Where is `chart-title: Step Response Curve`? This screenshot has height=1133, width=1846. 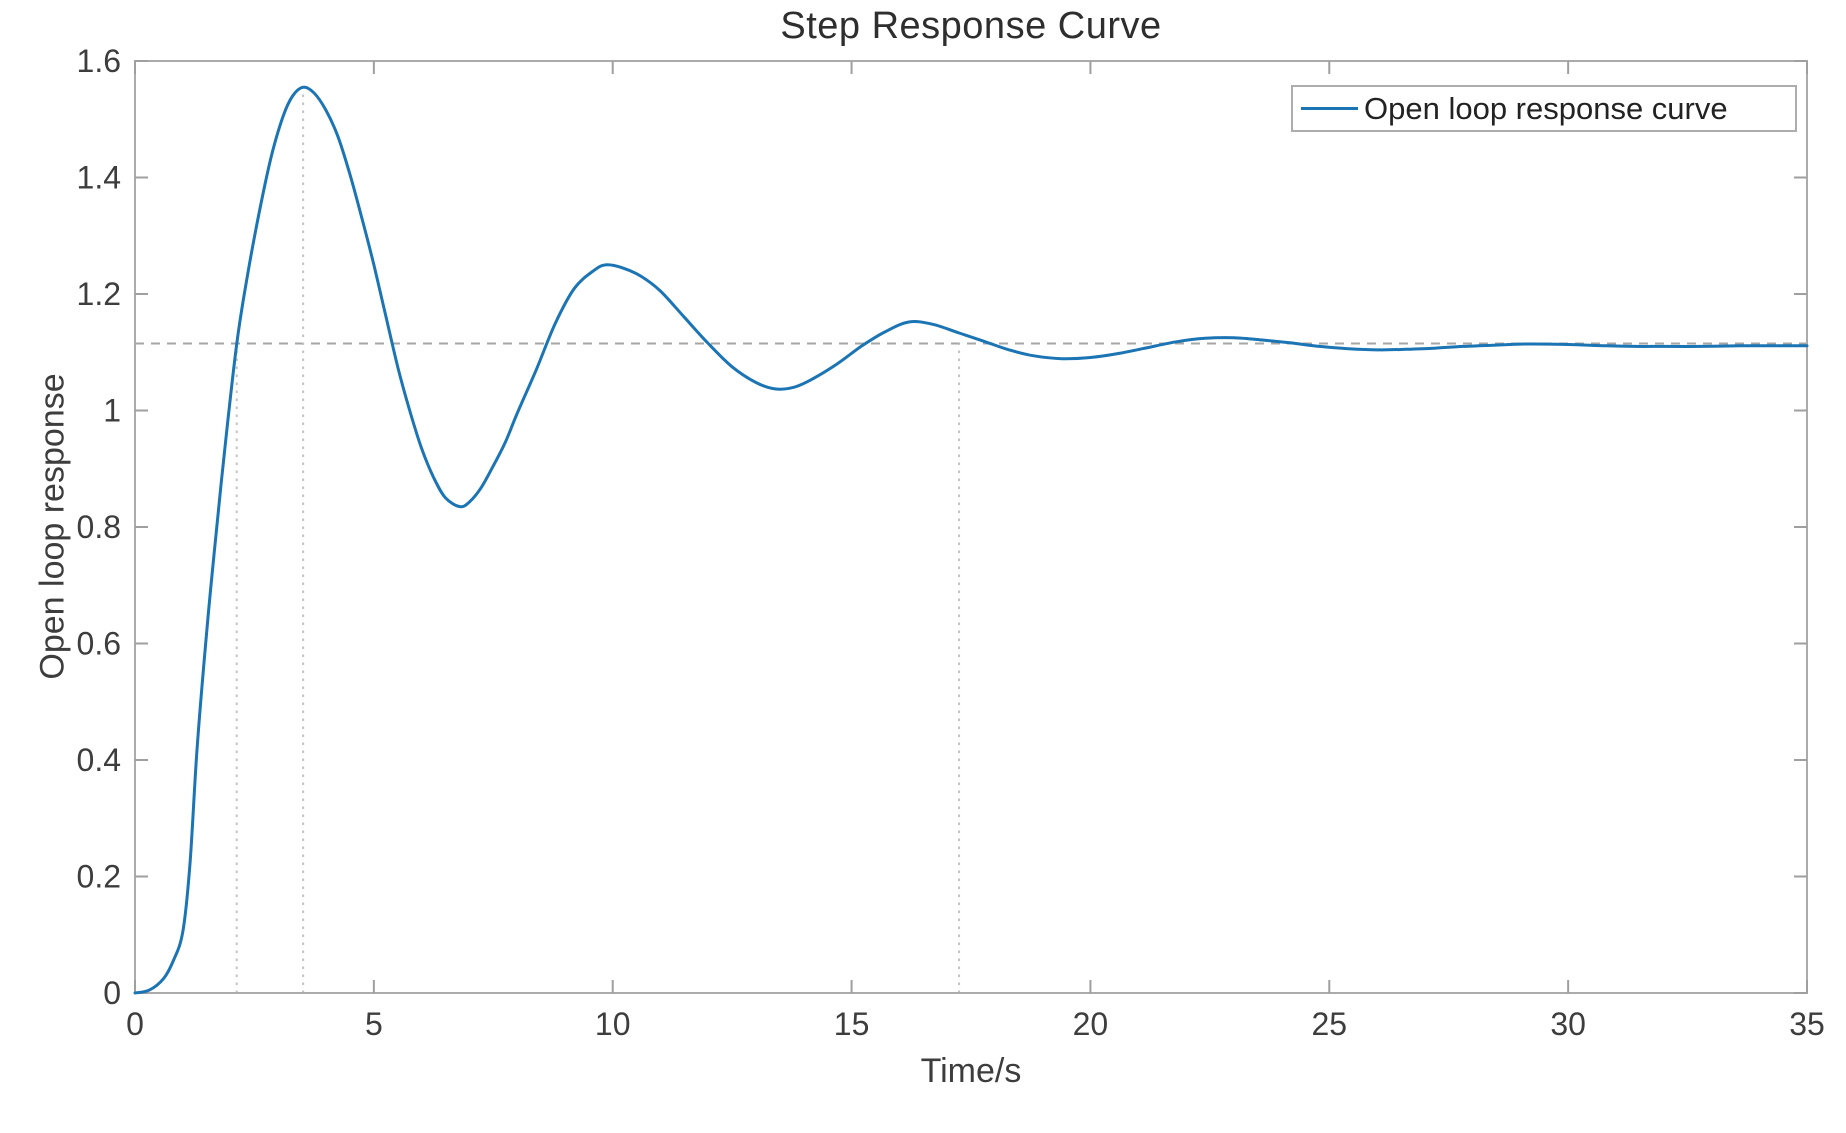
chart-title: Step Response Curve is located at coordinates (971, 26).